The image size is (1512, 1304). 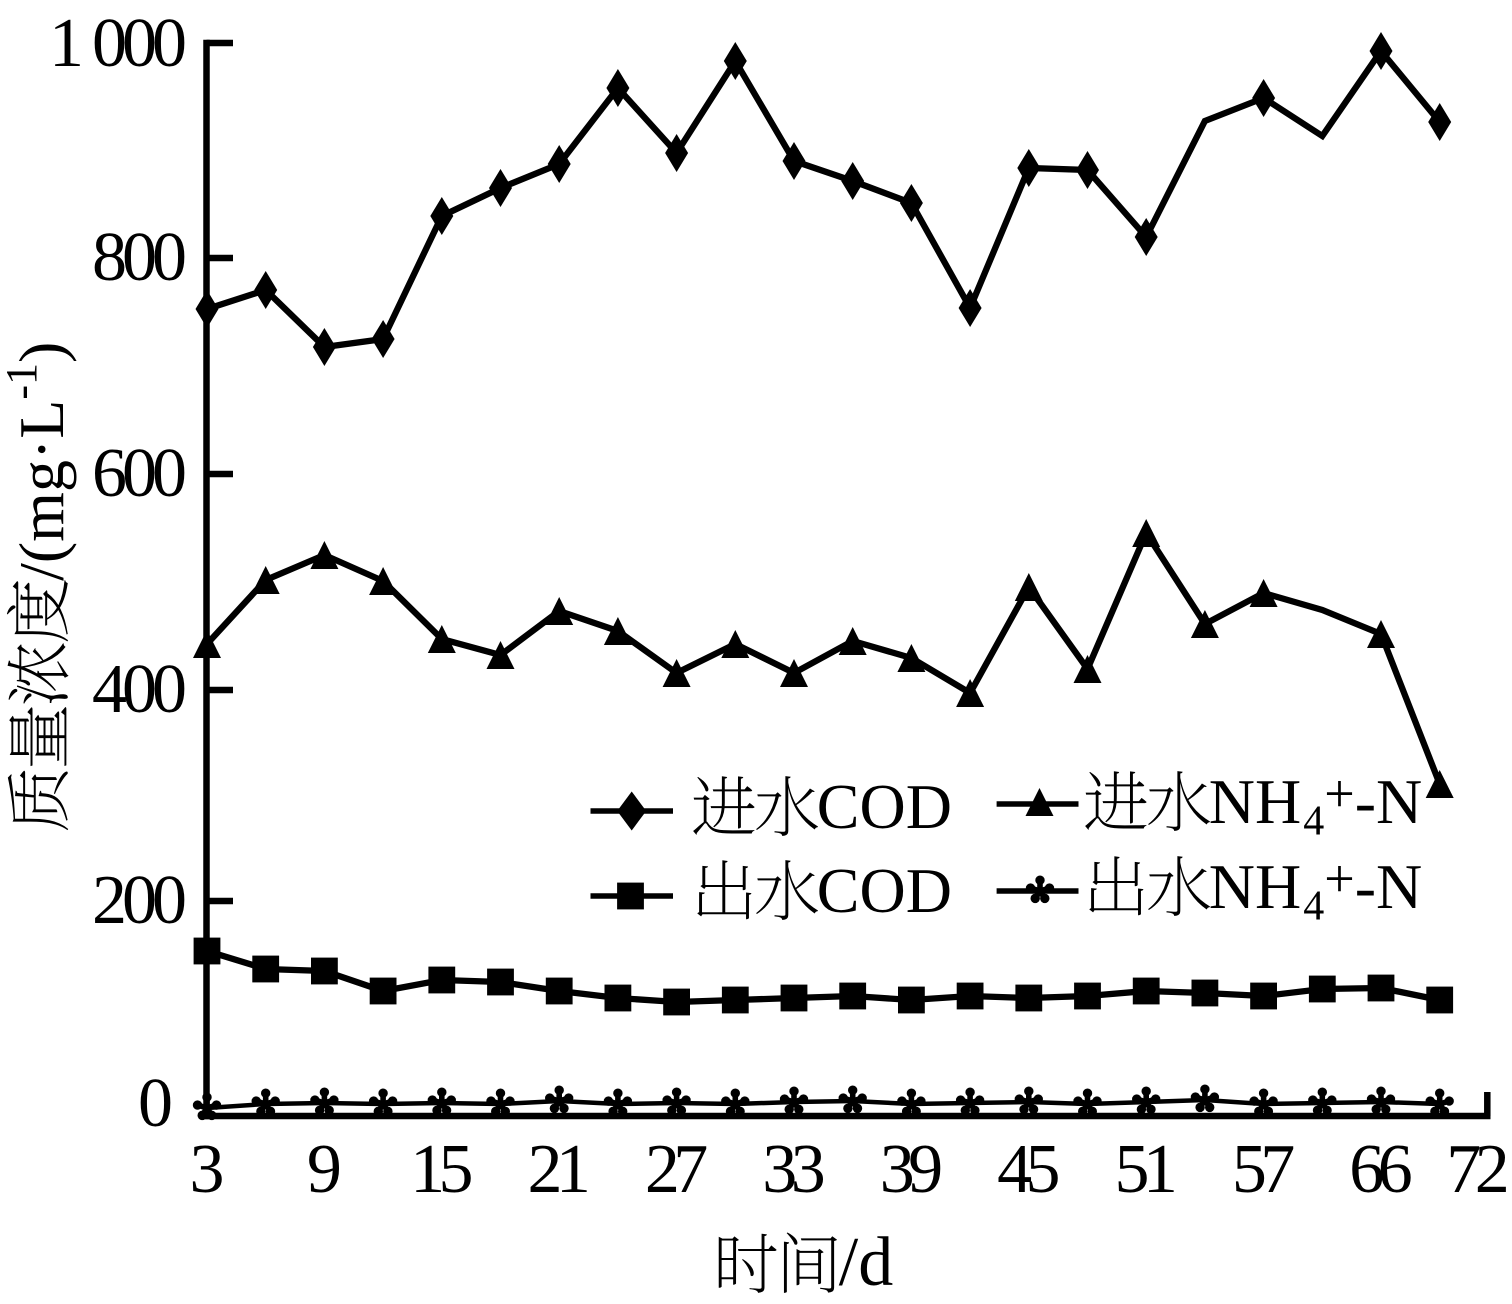 What do you see at coordinates (1380, 1169) in the screenshot?
I see `svg-text: 66` at bounding box center [1380, 1169].